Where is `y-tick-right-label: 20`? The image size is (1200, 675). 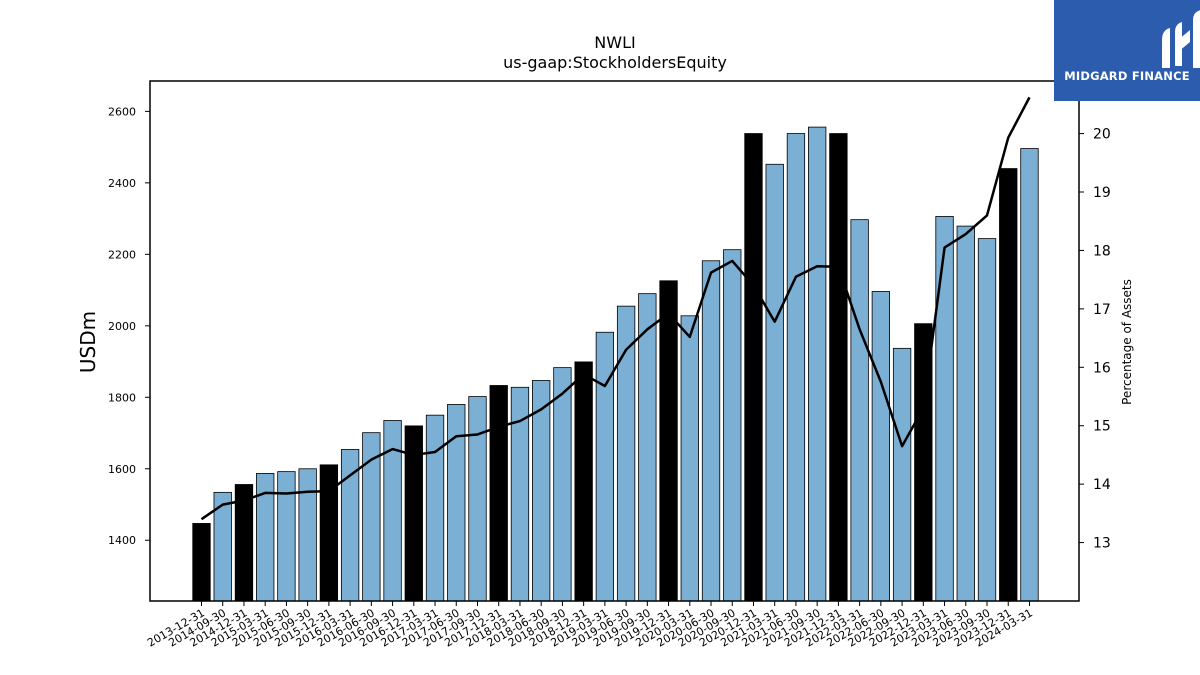 y-tick-right-label: 20 is located at coordinates (1102, 135).